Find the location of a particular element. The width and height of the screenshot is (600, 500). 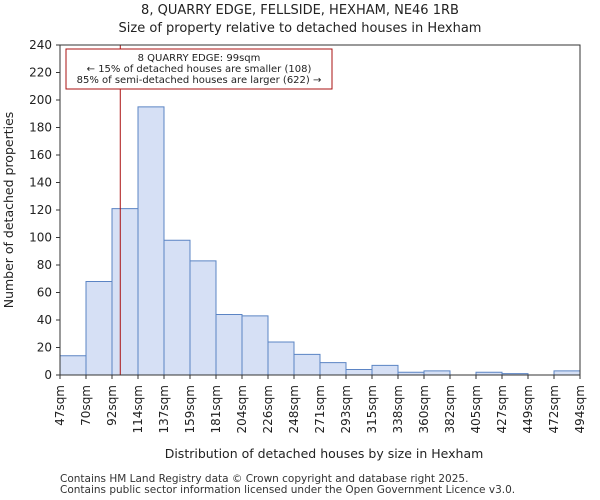

annotation-box is located at coordinates (199, 69).